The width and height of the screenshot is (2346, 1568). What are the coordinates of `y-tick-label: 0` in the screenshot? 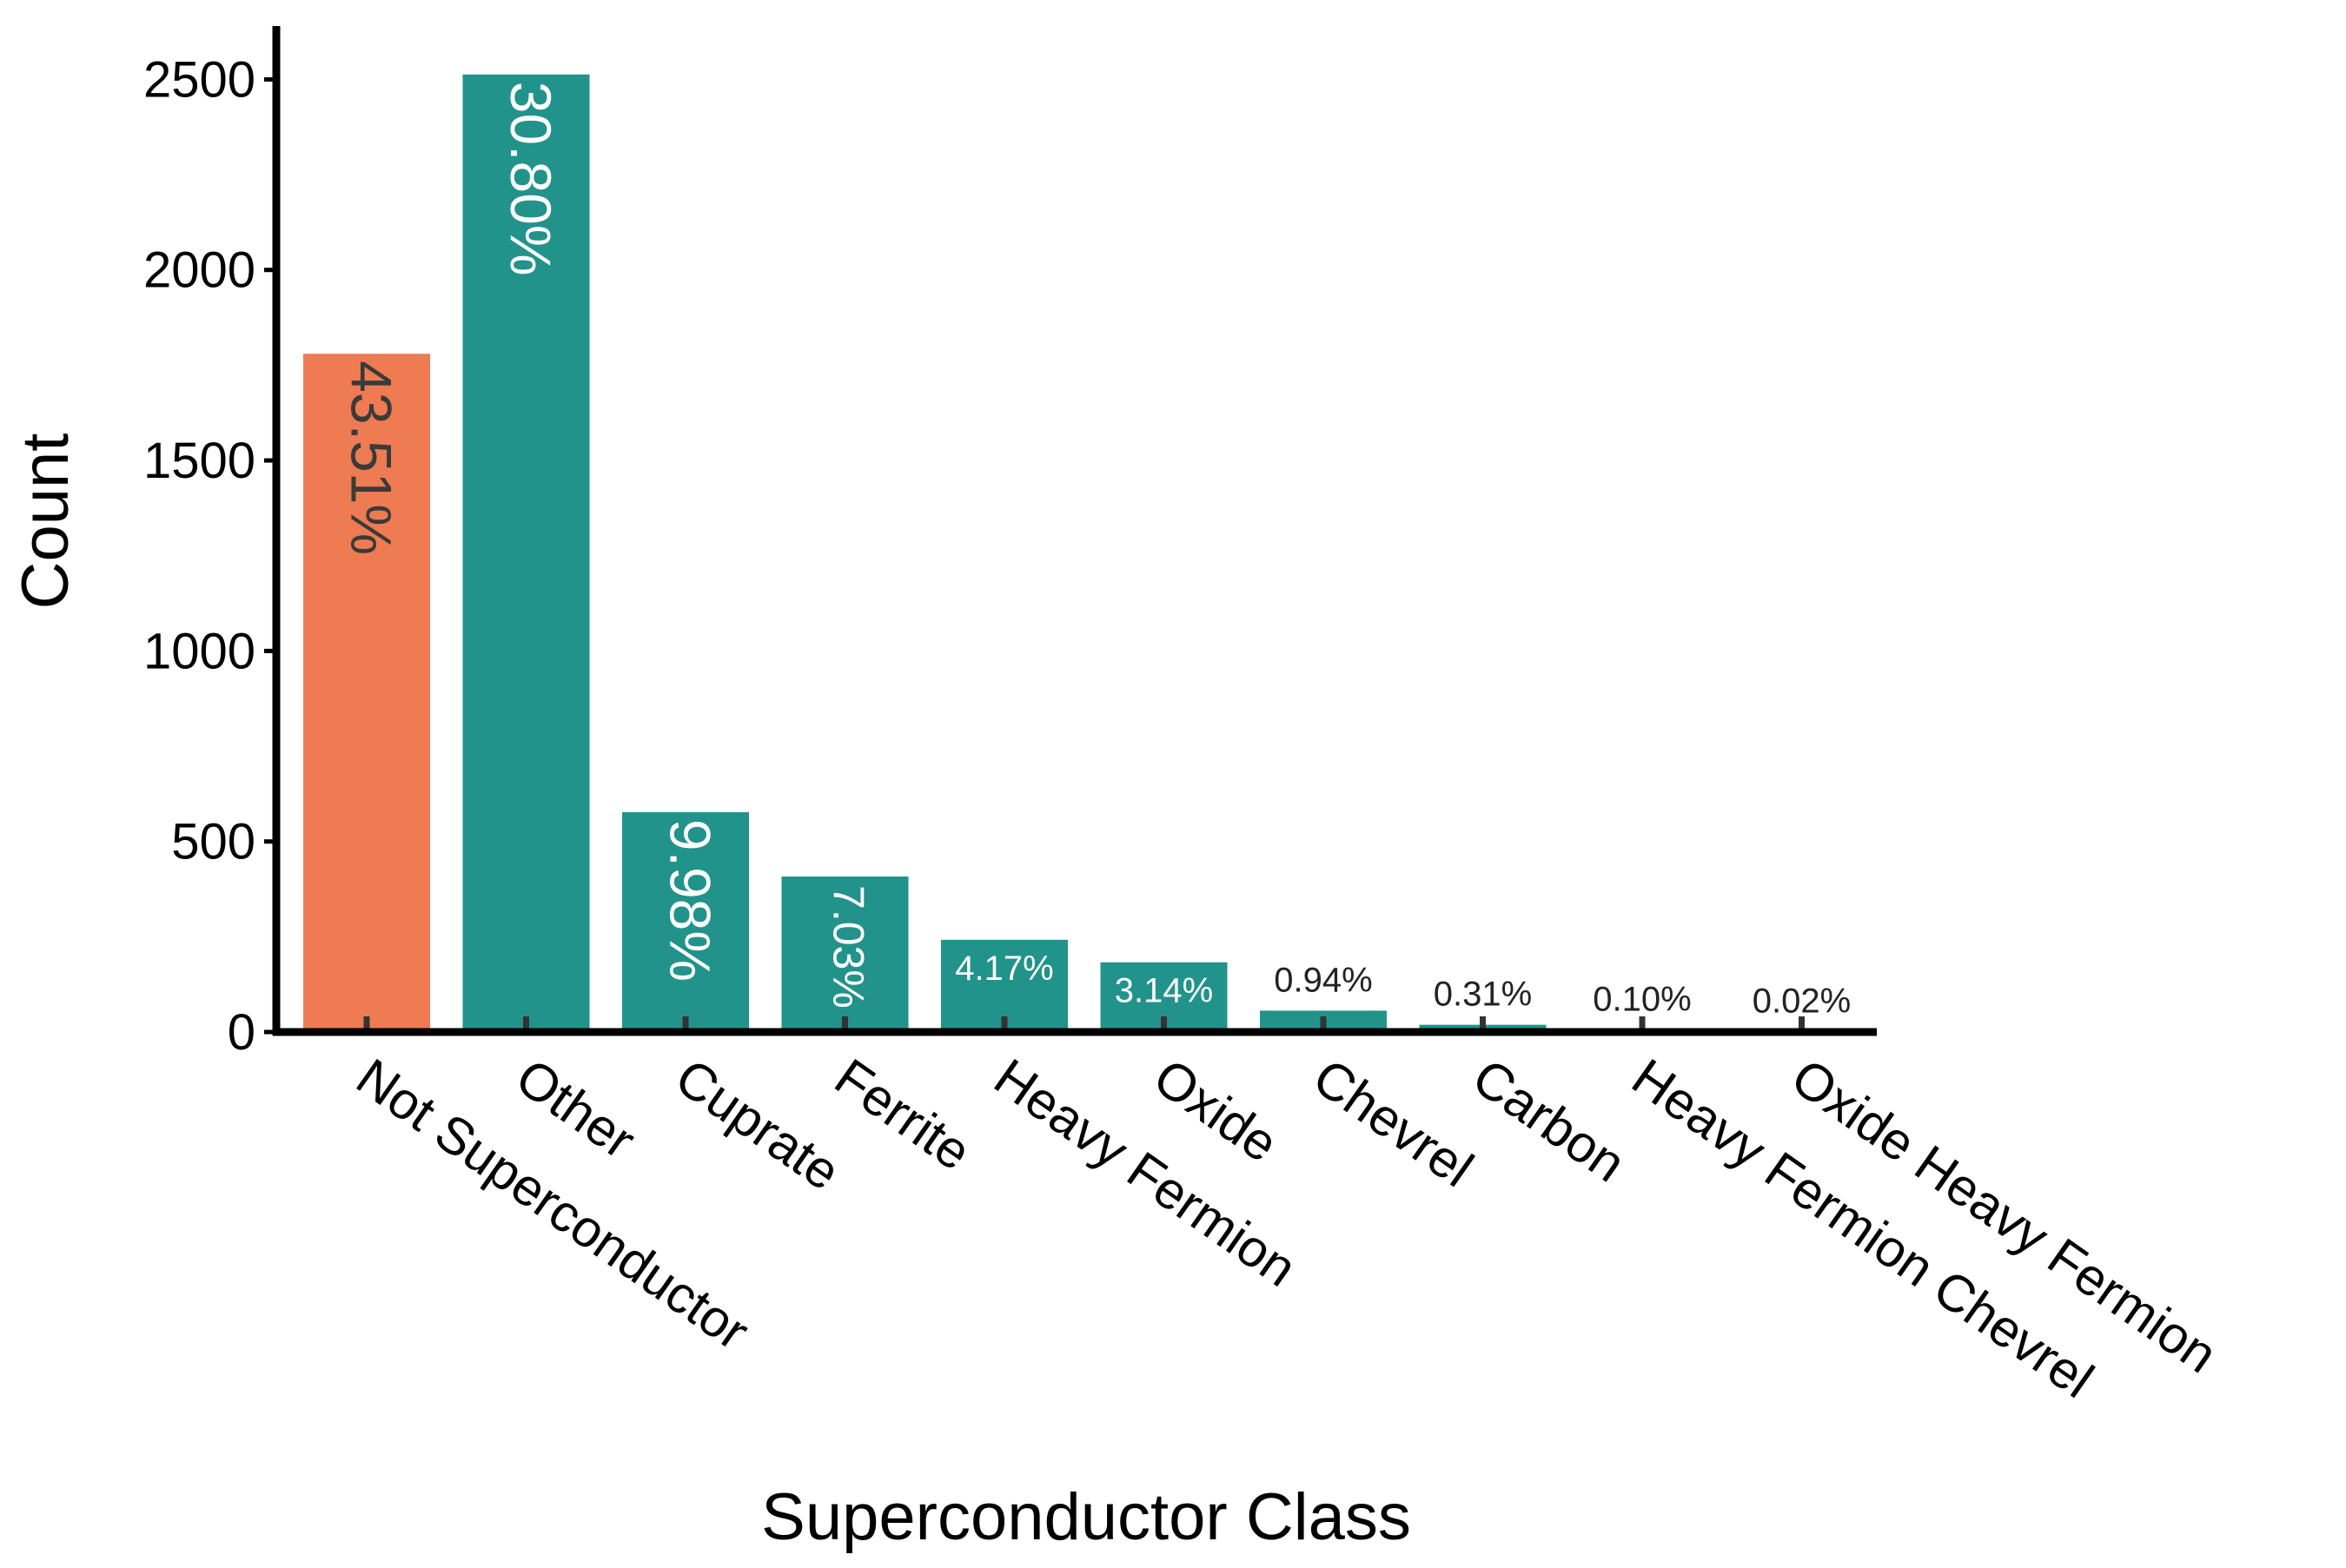 It's located at (241, 1032).